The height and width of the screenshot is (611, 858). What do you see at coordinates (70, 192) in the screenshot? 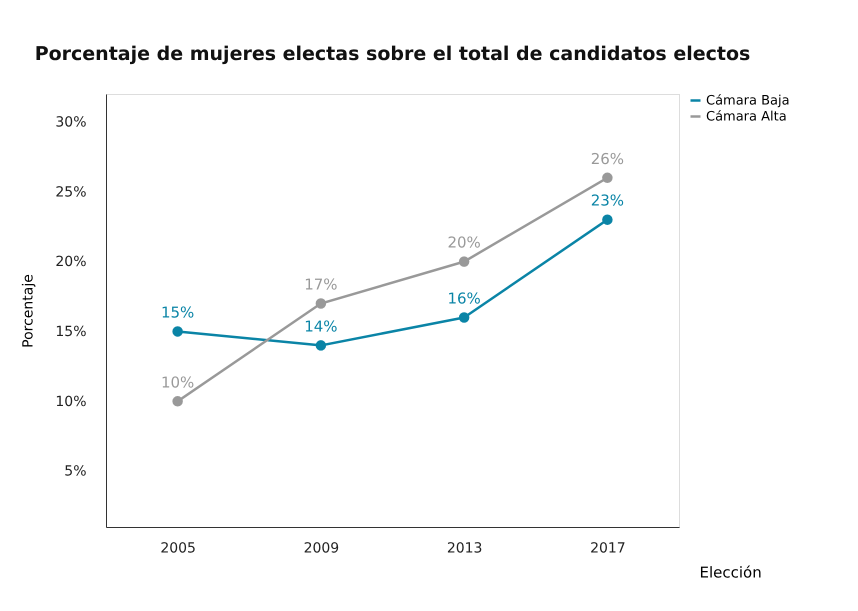
I see `y-tick-label: 25%` at bounding box center [70, 192].